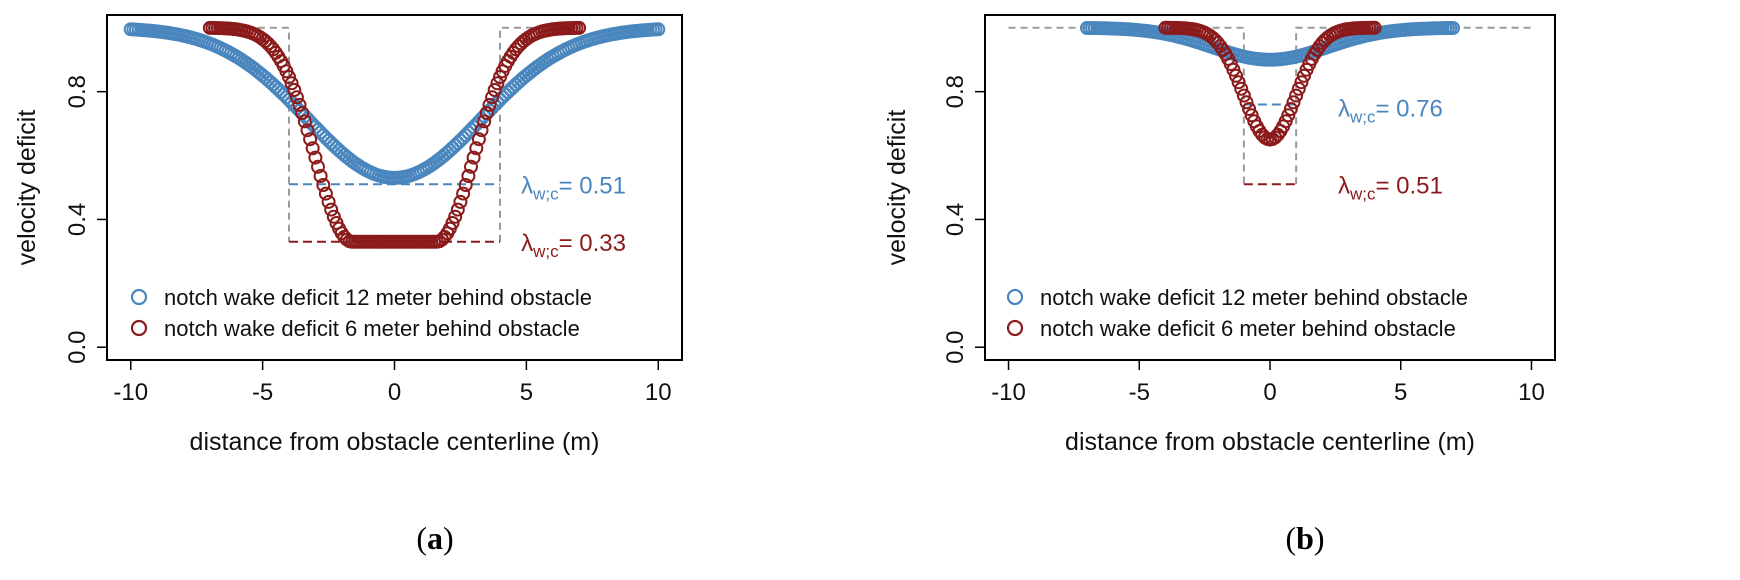 The height and width of the screenshot is (580, 1740). I want to click on lambda-label-blue: λw;c= 0.76, so click(1390, 111).